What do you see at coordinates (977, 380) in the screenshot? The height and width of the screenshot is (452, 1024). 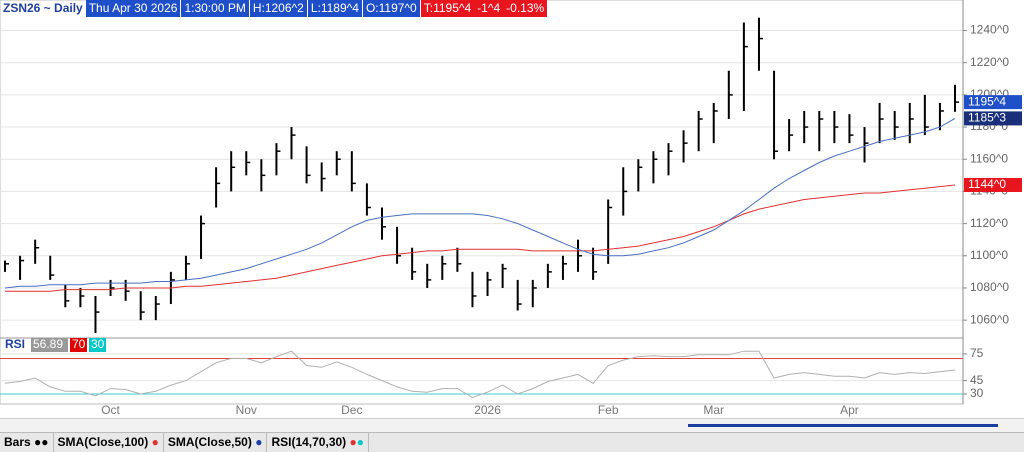 I see `y-tick-label: 45` at bounding box center [977, 380].